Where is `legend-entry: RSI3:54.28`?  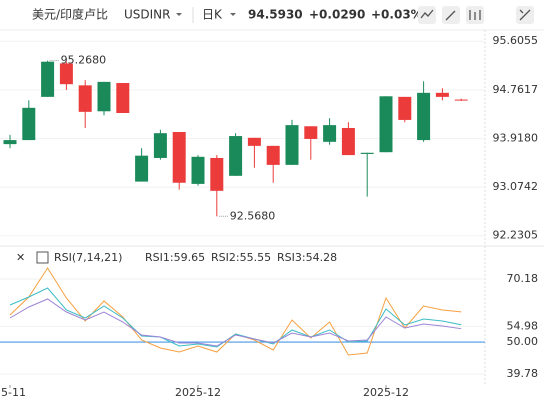 legend-entry: RSI3:54.28 is located at coordinates (307, 257).